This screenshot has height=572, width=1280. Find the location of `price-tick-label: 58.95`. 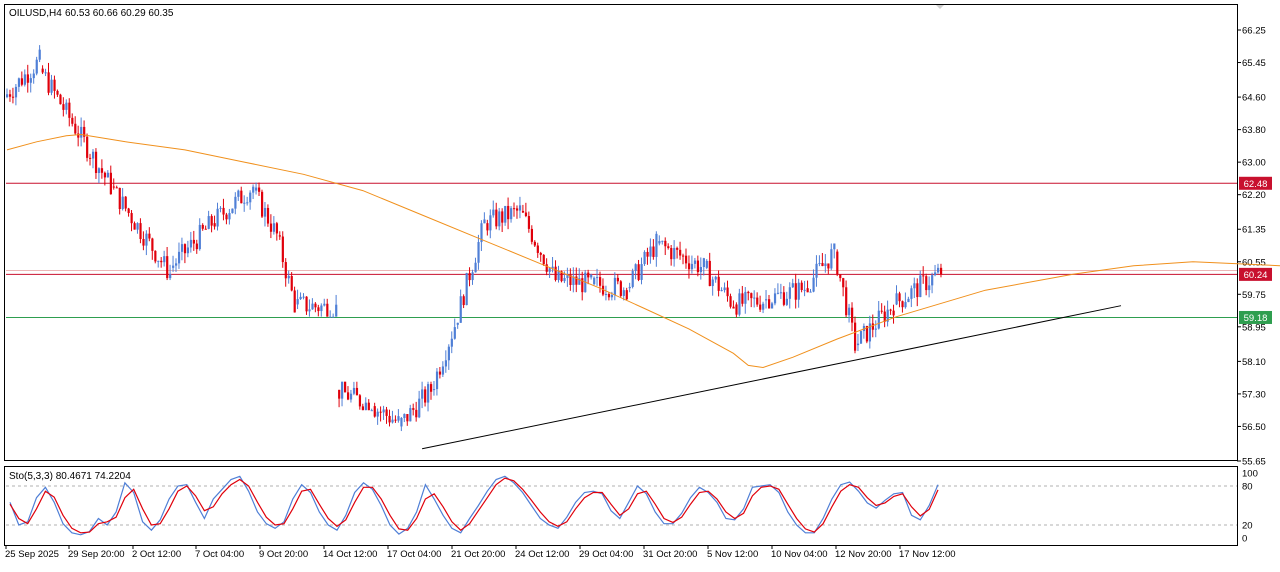

price-tick-label: 58.95 is located at coordinates (1254, 327).